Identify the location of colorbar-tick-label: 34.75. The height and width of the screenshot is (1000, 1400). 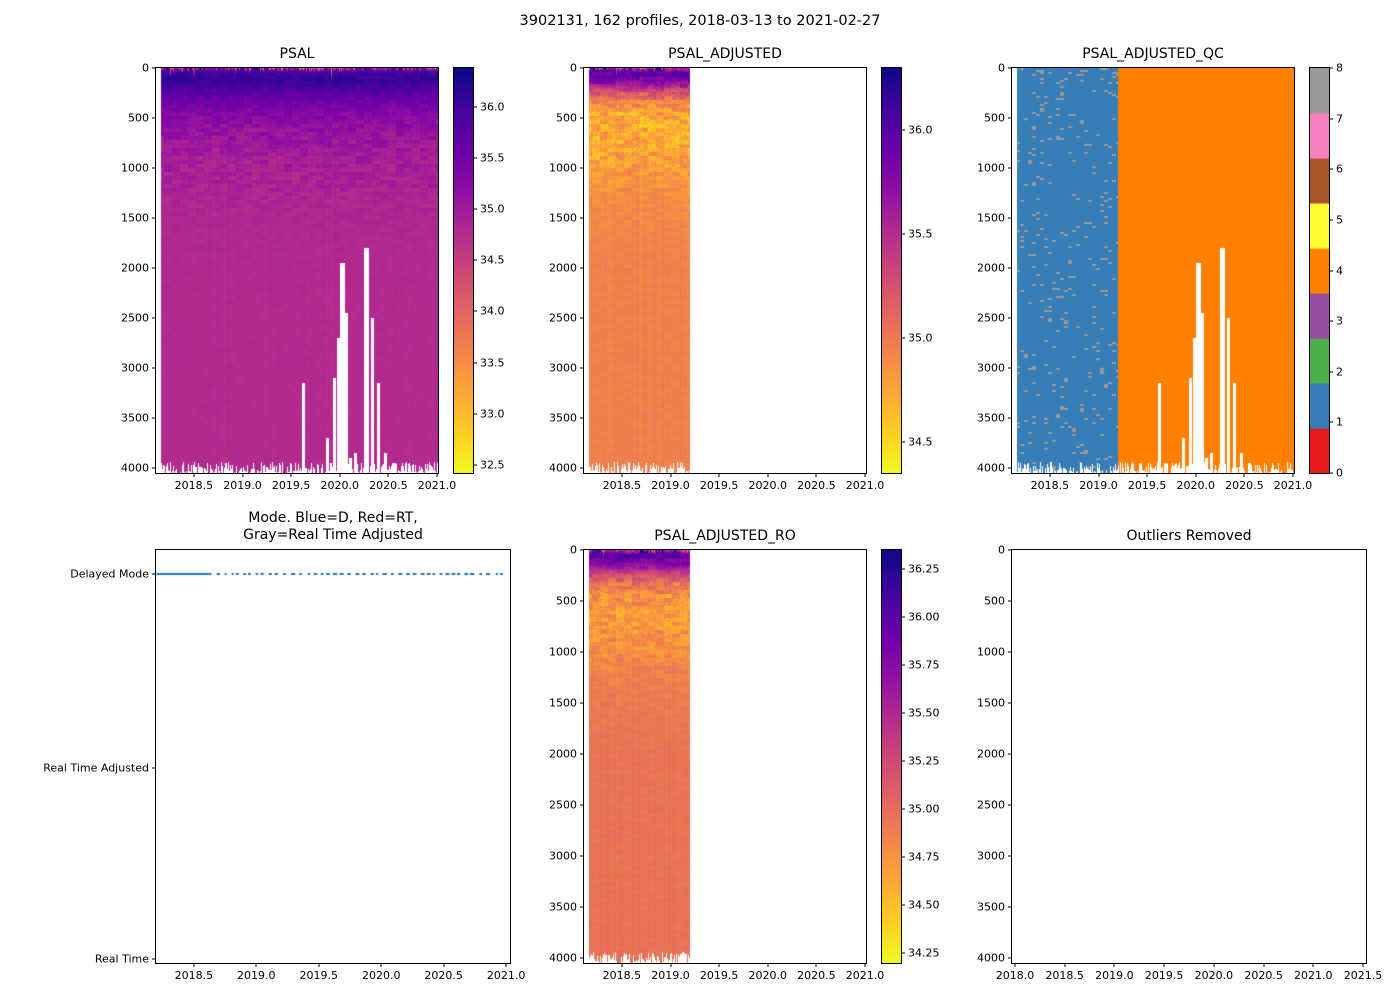
(924, 857).